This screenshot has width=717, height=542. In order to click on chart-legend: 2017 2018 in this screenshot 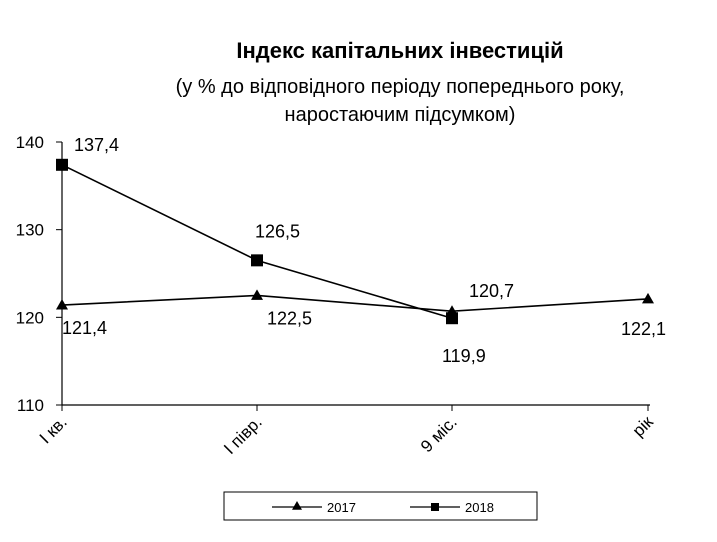, I will do `click(380, 506)`.